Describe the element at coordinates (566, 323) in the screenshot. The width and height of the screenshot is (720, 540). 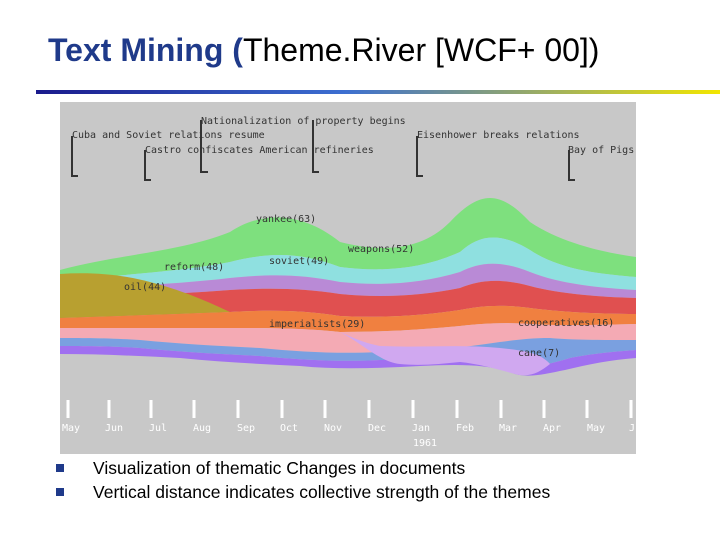
I see `theme-label: cooperatives(16)` at that location.